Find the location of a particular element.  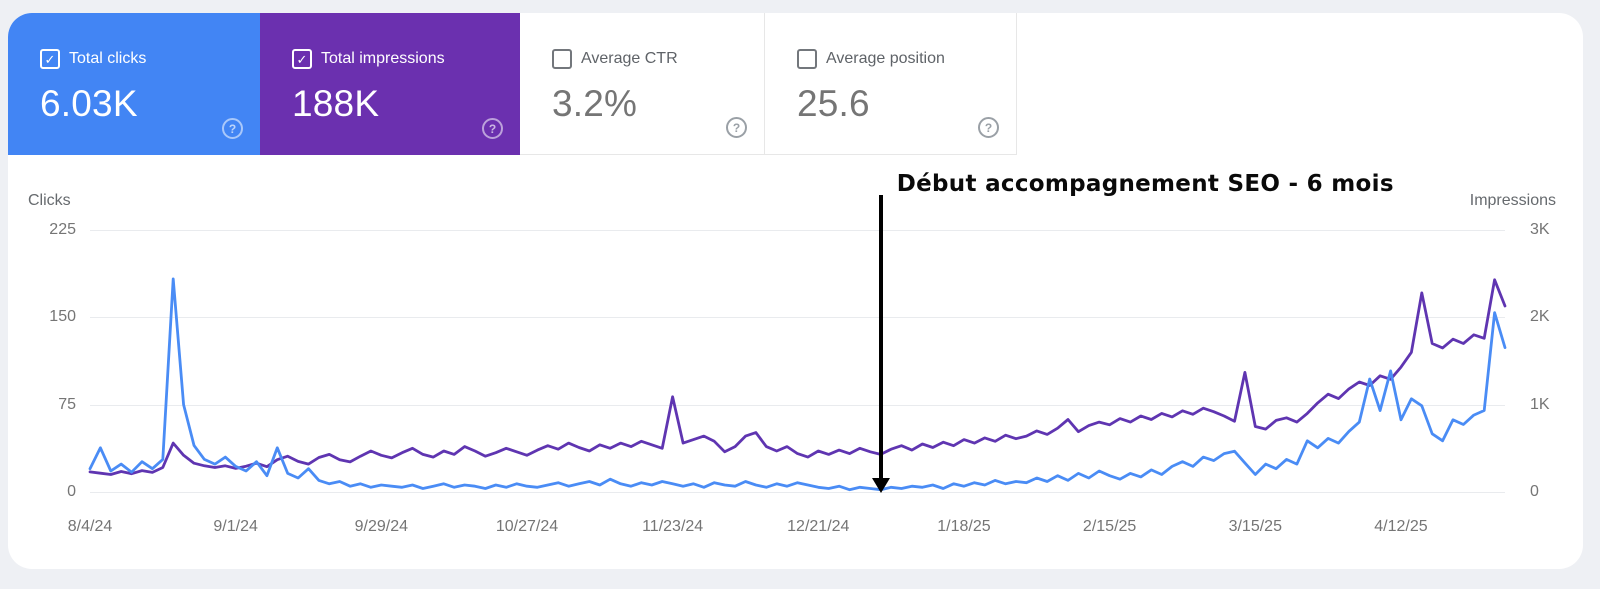

x-axis-tick: 10/27/24 is located at coordinates (527, 526).